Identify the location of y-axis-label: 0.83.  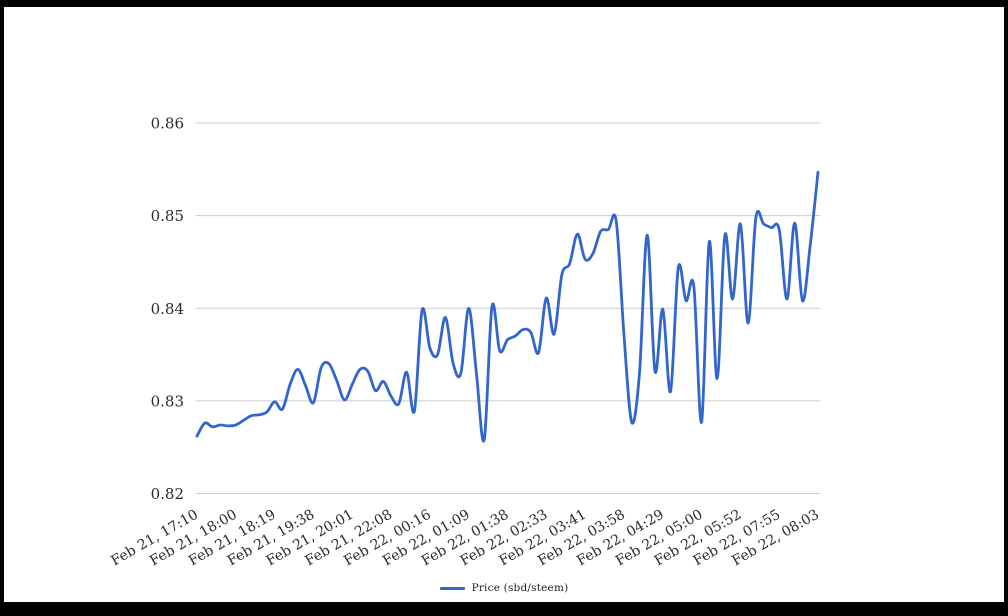
(167, 401).